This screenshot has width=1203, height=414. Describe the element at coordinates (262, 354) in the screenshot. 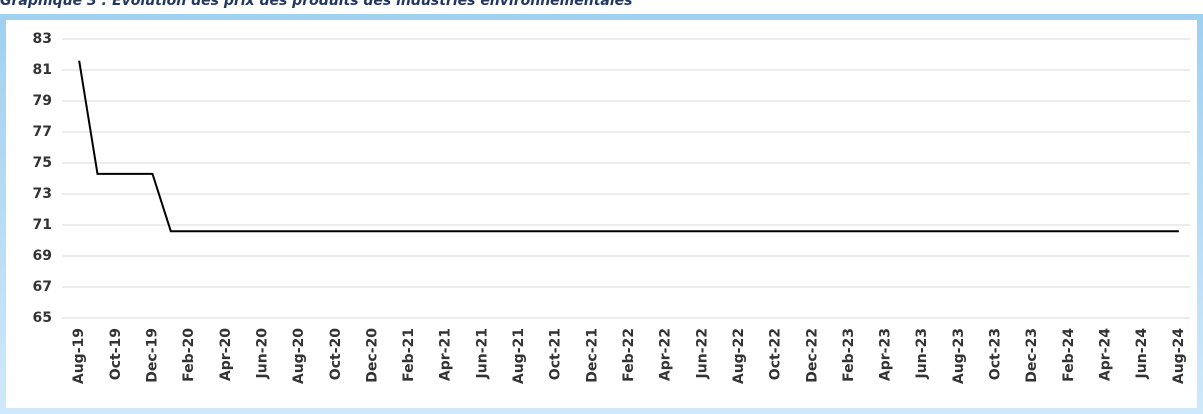

I see `x-tick-label: Jun-20` at that location.